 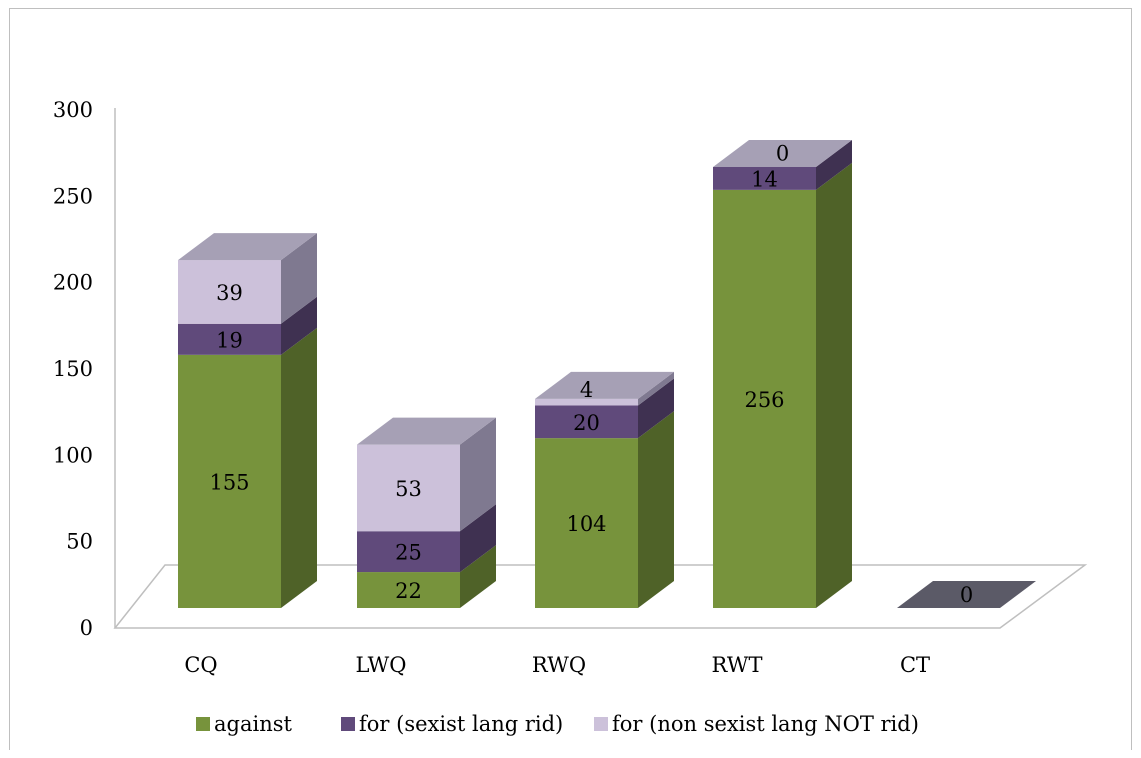 I want to click on legend-label: against, so click(x=253, y=724).